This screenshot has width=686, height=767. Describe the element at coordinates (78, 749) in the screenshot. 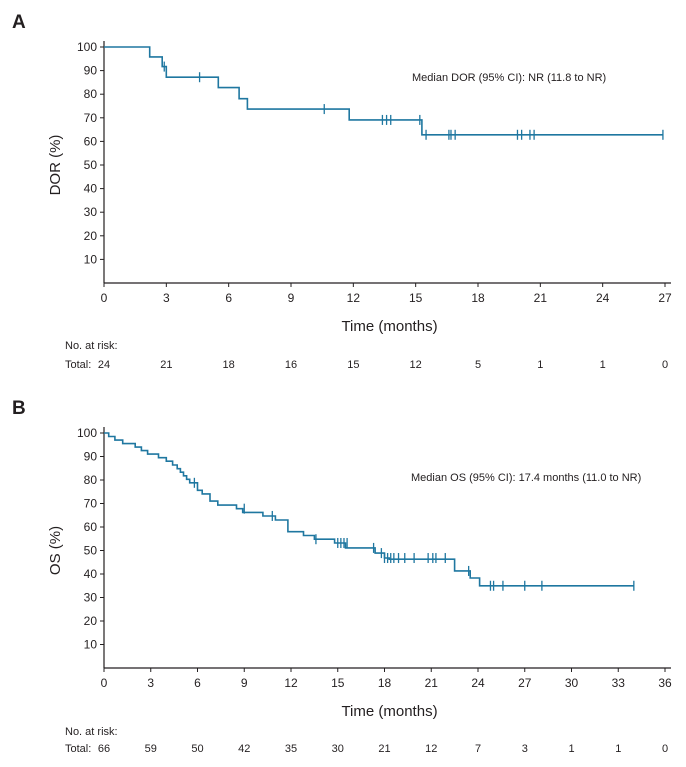

I see `panel-b-risk-row-label: Total:` at that location.